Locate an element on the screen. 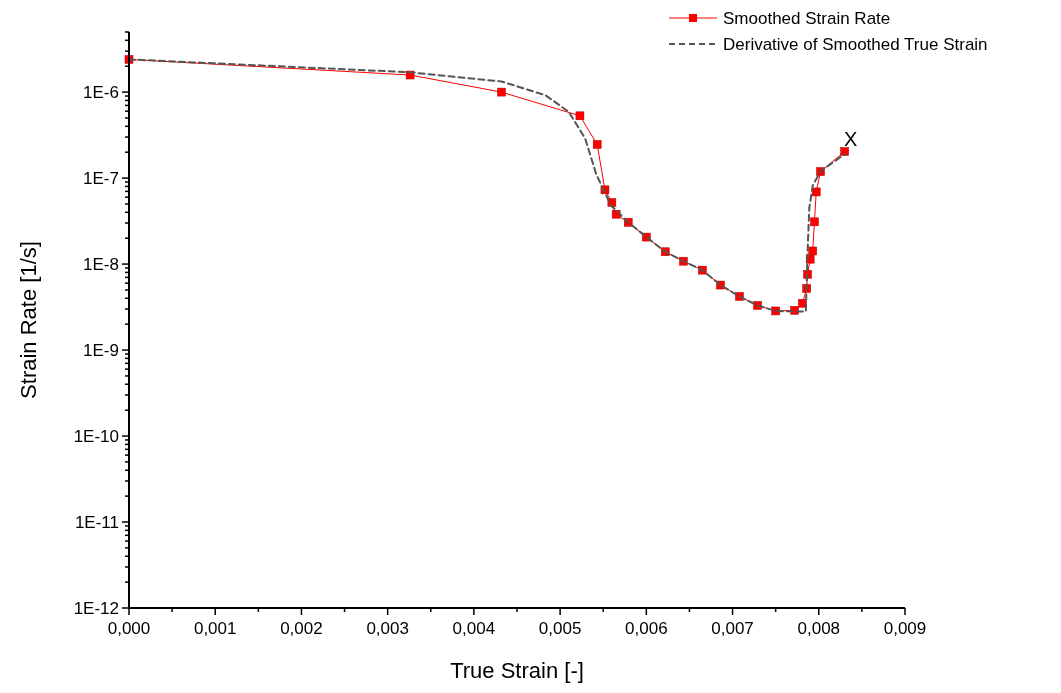 The width and height of the screenshot is (1061, 693). y-tick-label: 1E-11 is located at coordinates (96, 522).